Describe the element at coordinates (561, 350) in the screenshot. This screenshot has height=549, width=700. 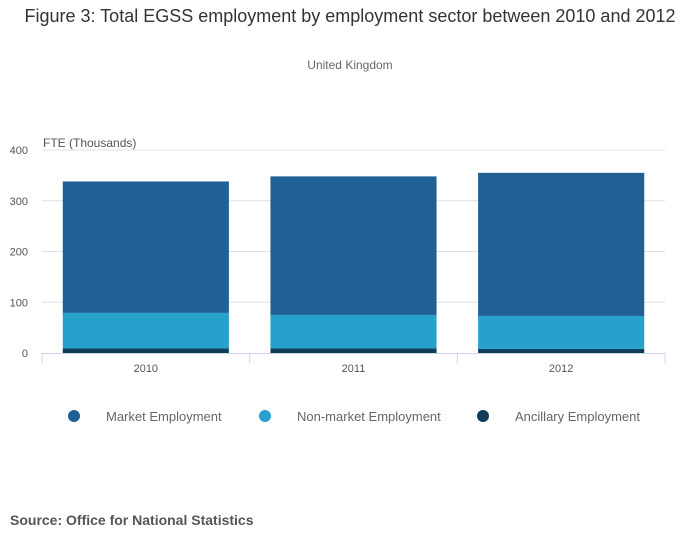
I see `bar-ancillary-employment-2012` at that location.